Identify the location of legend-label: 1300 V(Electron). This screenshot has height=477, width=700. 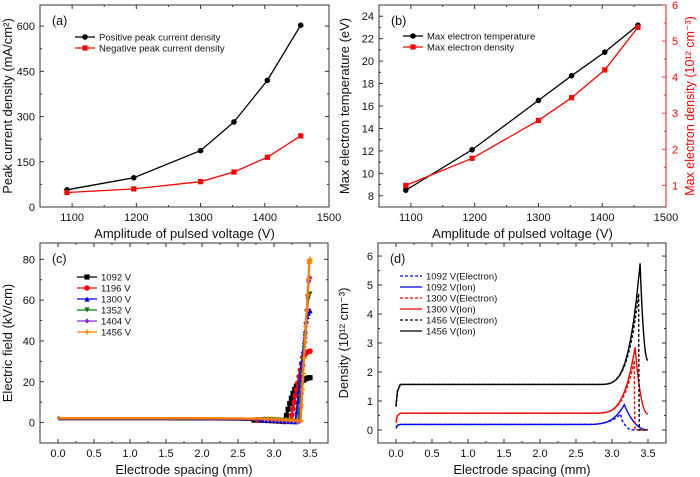
(461, 299).